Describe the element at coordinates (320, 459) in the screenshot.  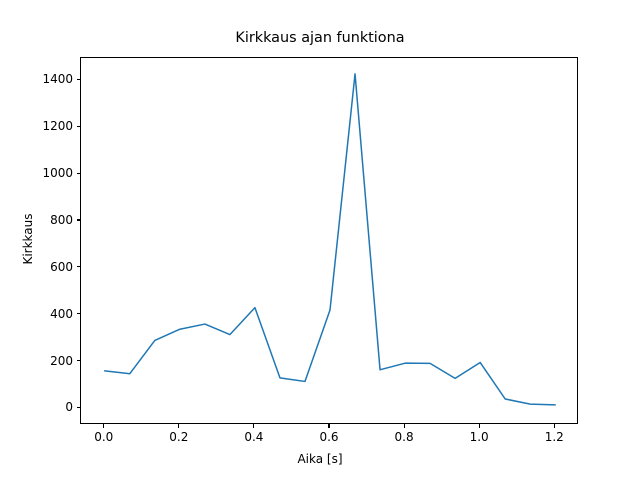
I see `x-axis-label: Aika [s]` at that location.